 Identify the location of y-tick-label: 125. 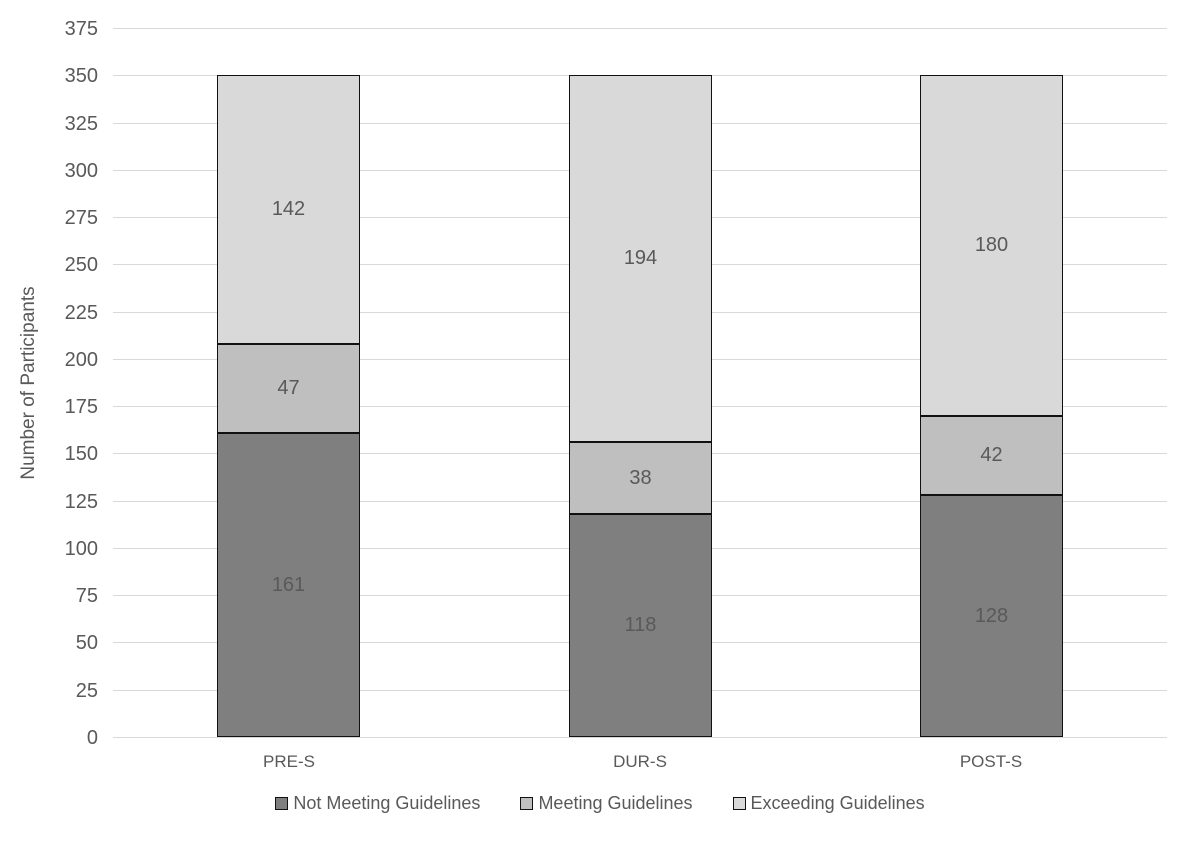
(81, 502).